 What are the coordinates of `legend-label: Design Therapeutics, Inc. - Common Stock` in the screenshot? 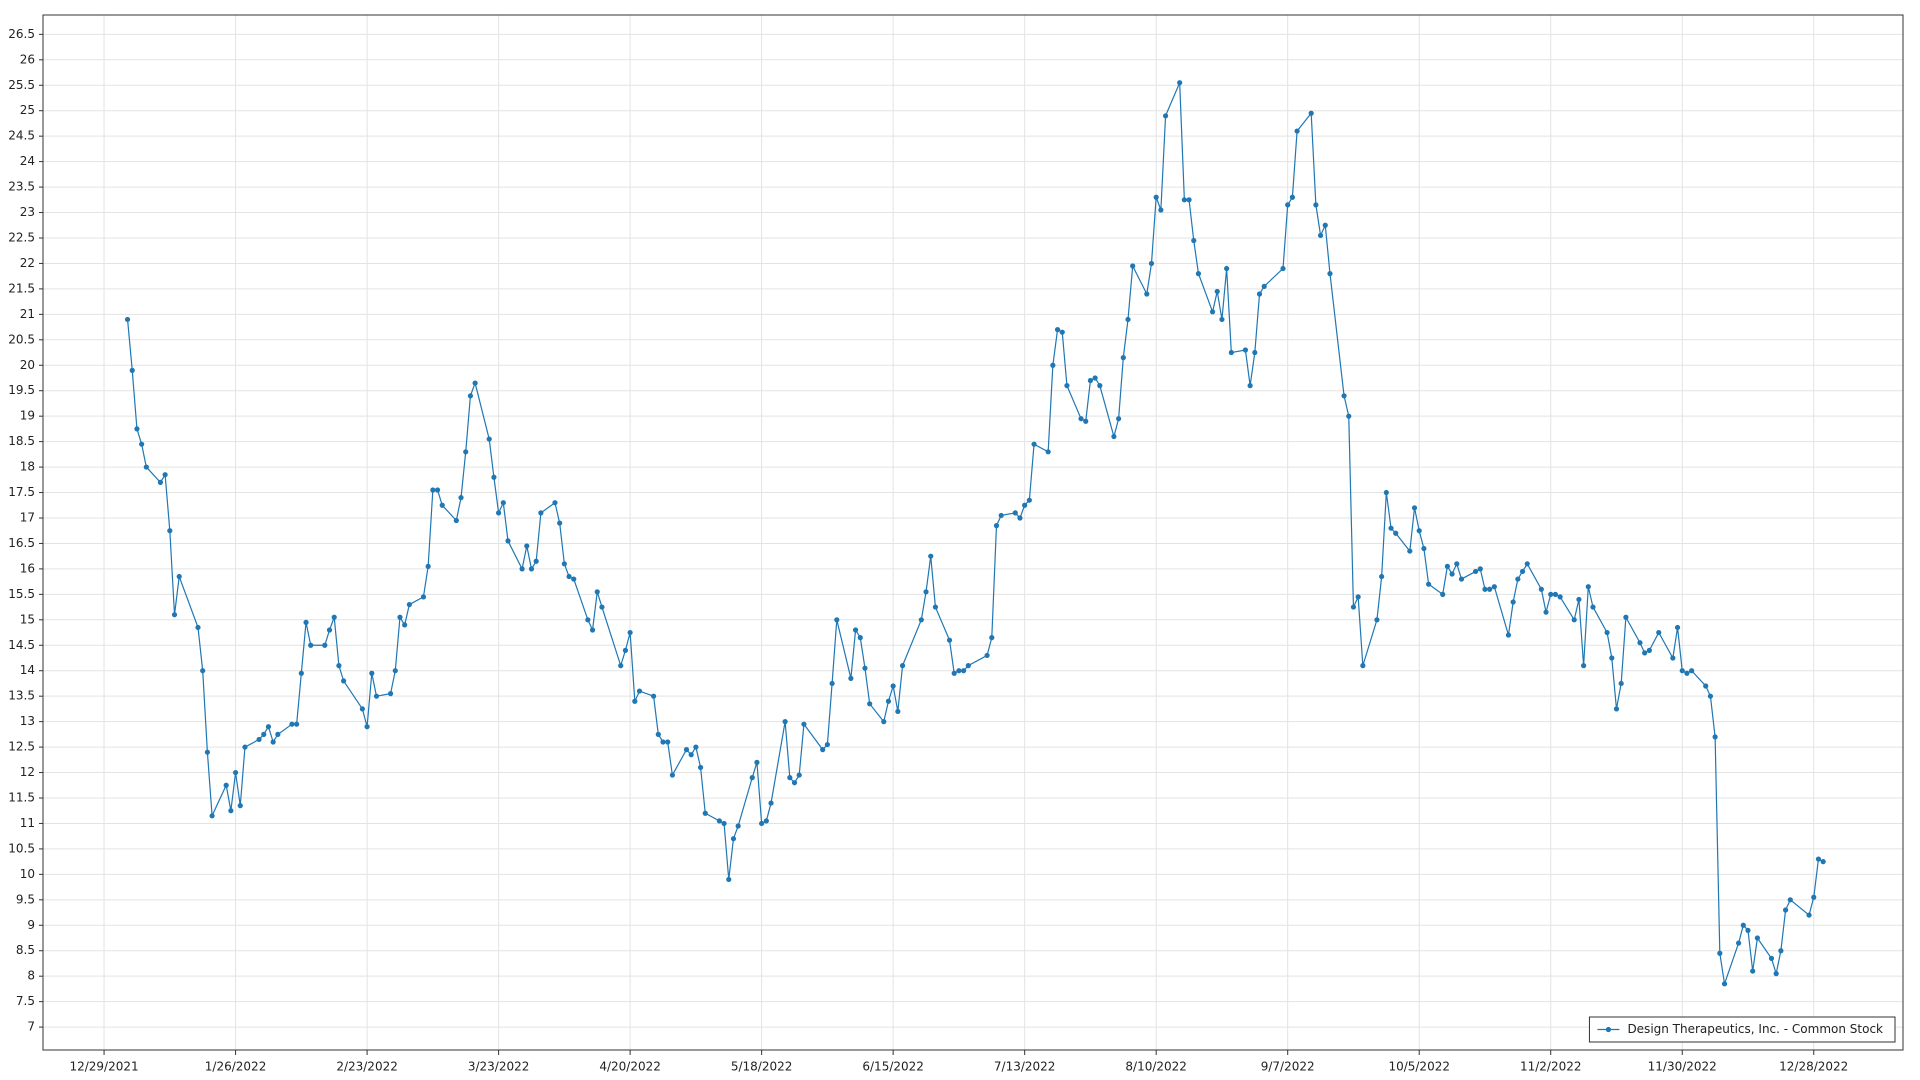 It's located at (1755, 1029).